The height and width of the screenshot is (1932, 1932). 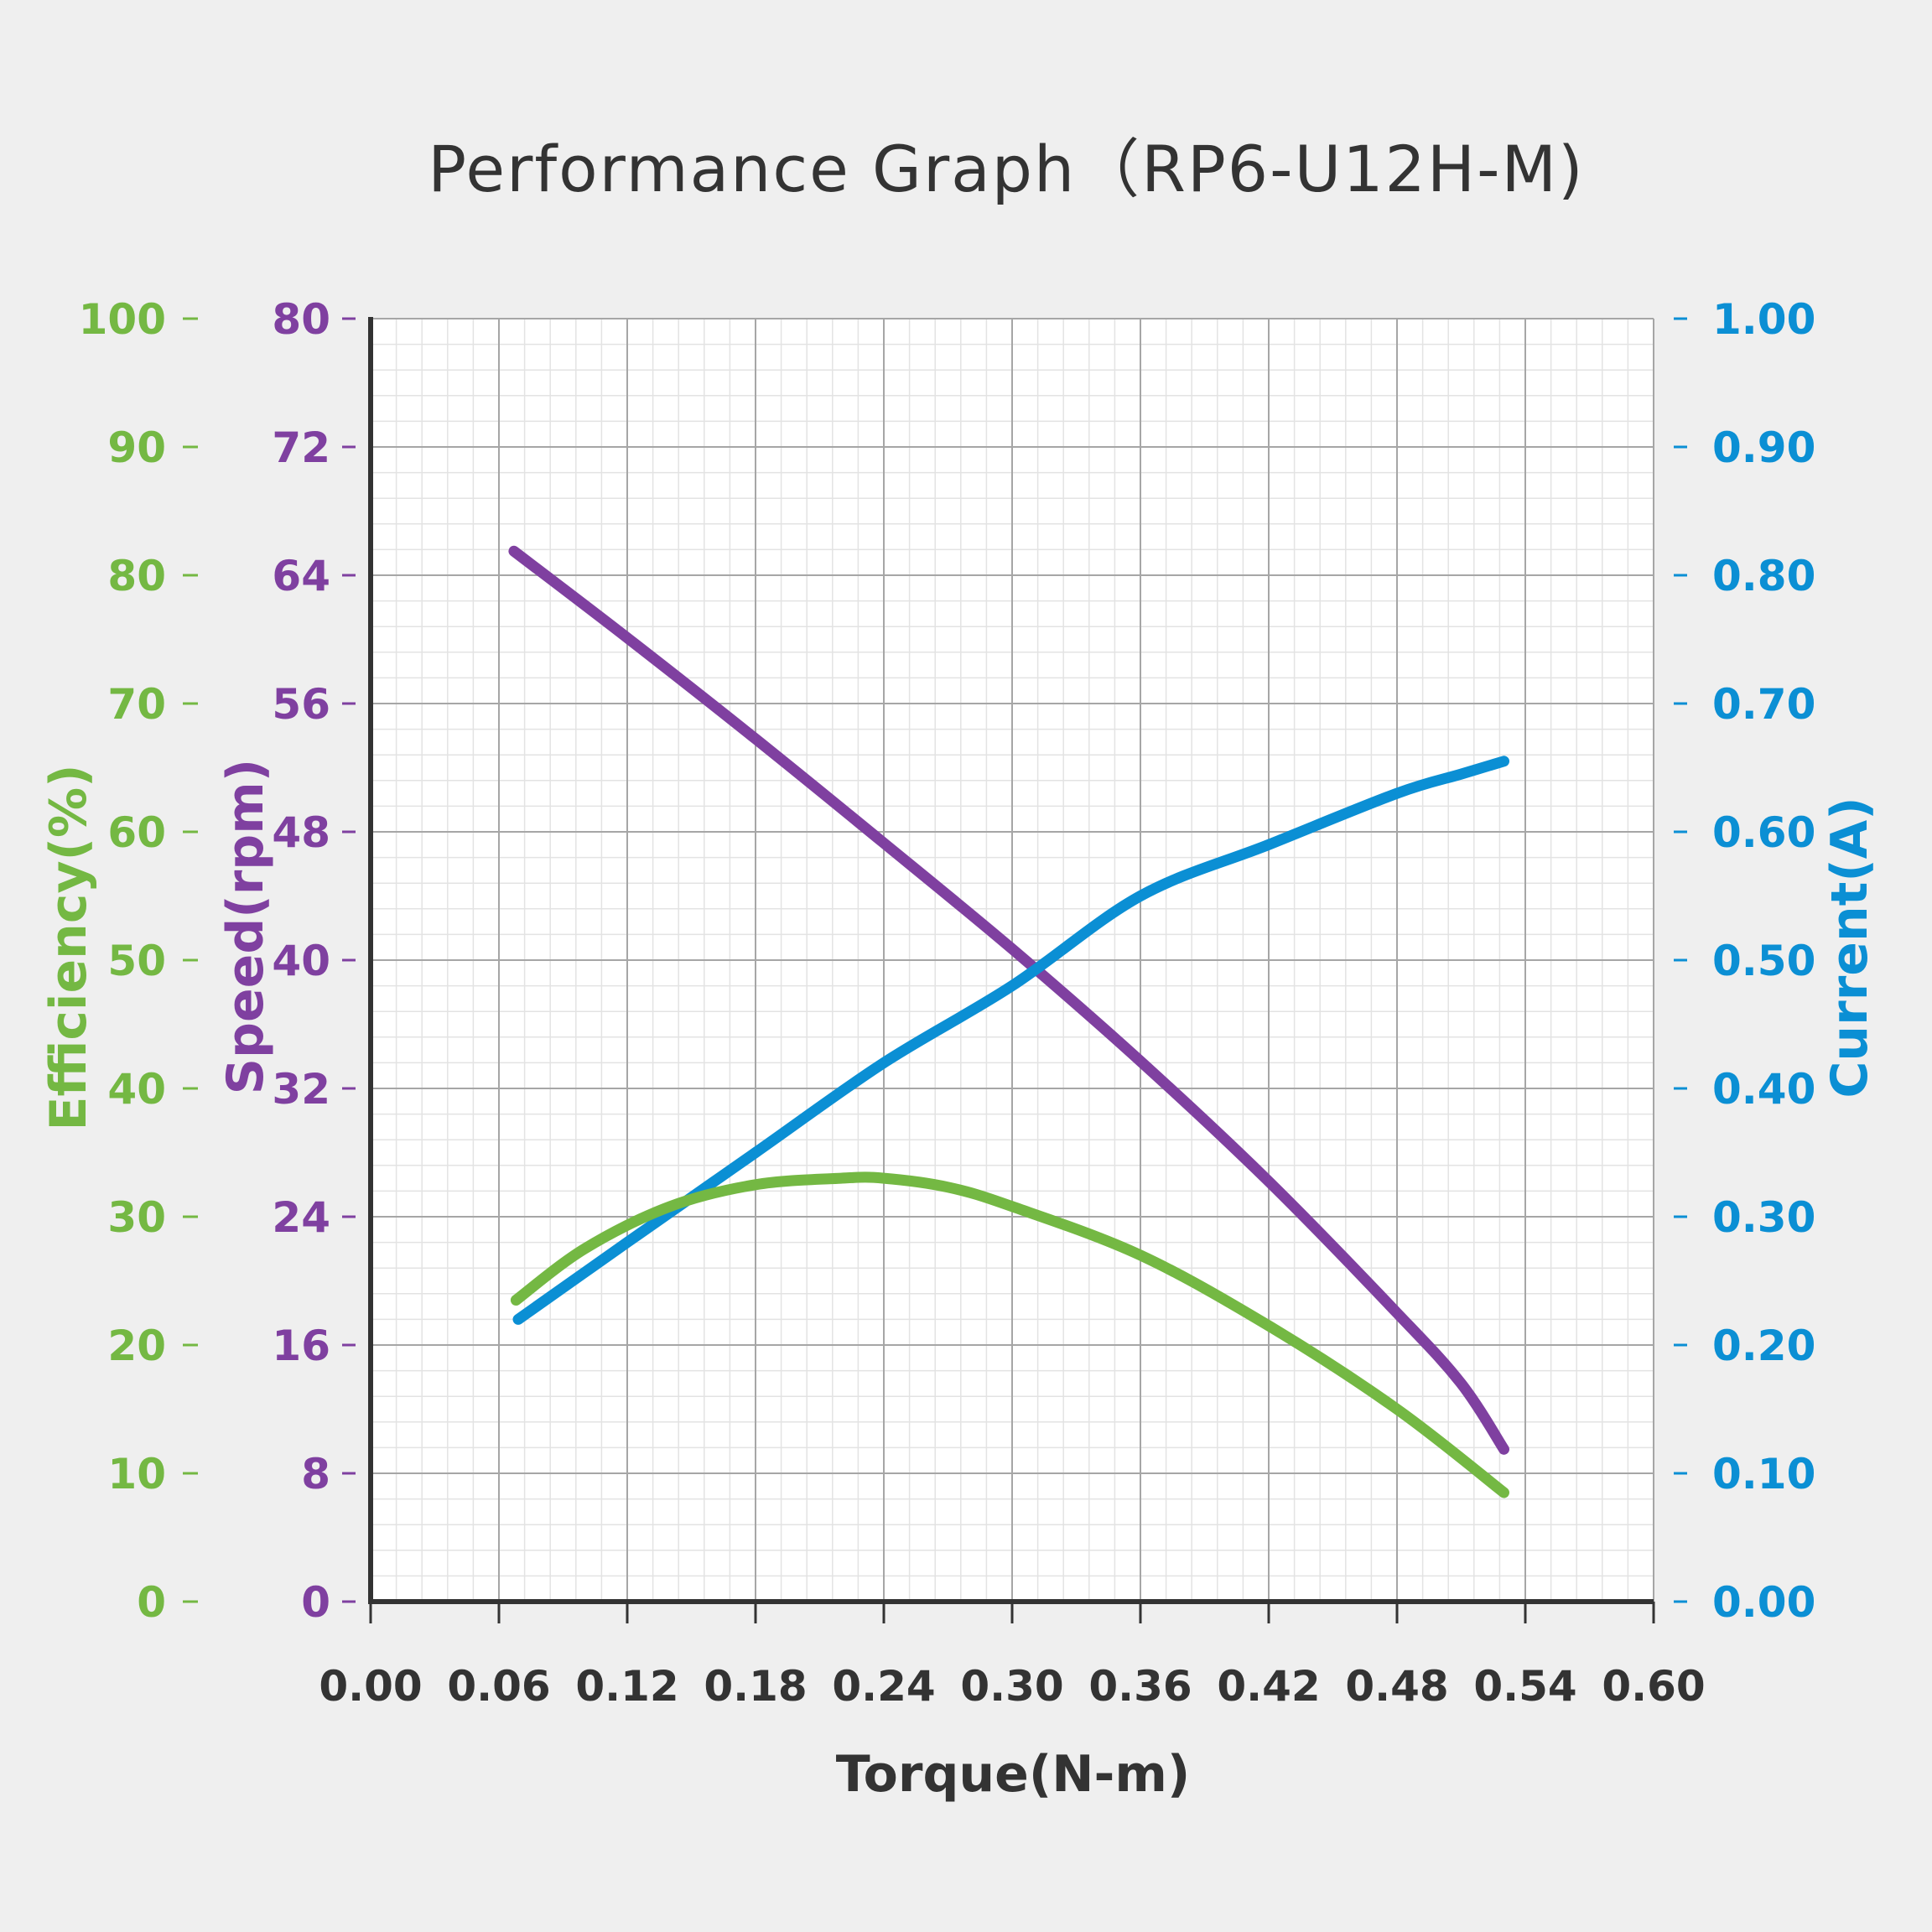 What do you see at coordinates (136, 704) in the screenshot?
I see `efficiency-tick-label: 70` at bounding box center [136, 704].